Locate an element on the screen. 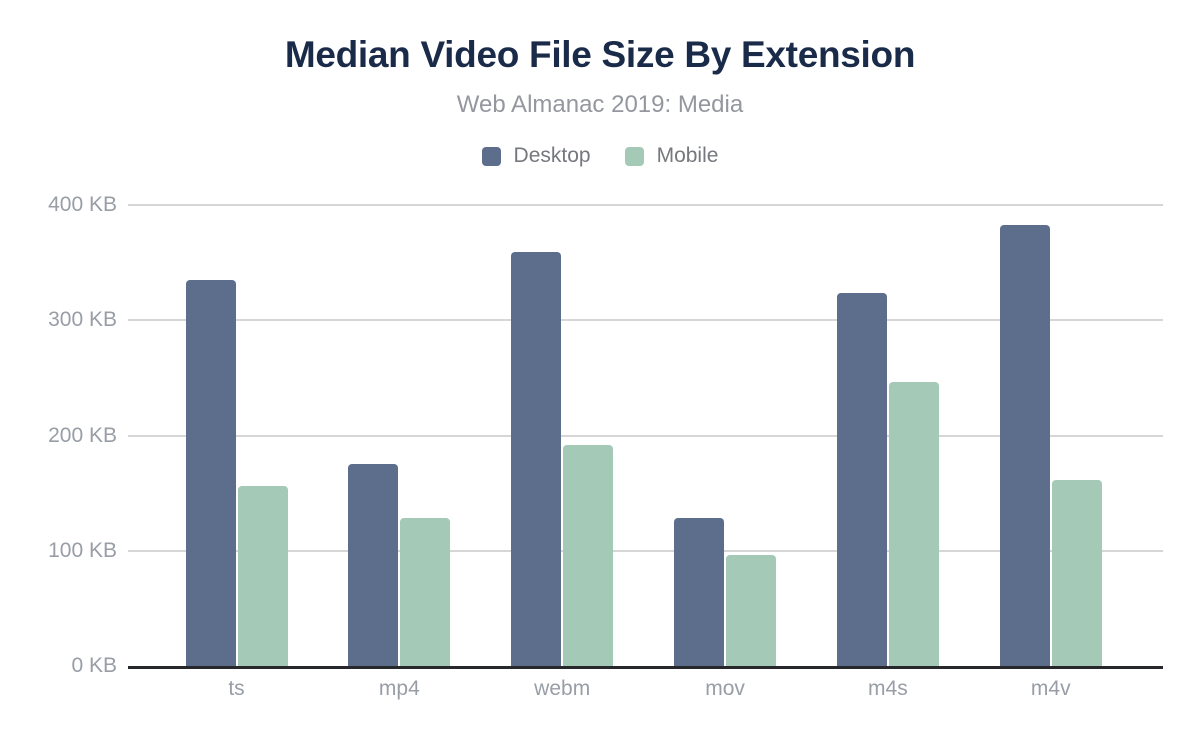  bar-desktop-m4v is located at coordinates (1024, 445).